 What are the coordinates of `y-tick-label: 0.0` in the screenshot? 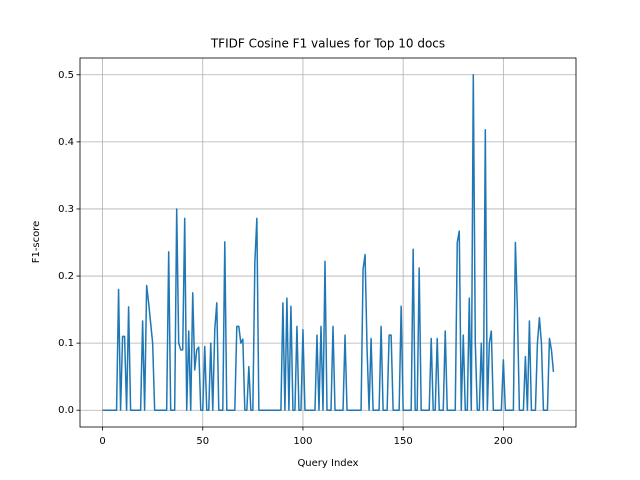 It's located at (66, 410).